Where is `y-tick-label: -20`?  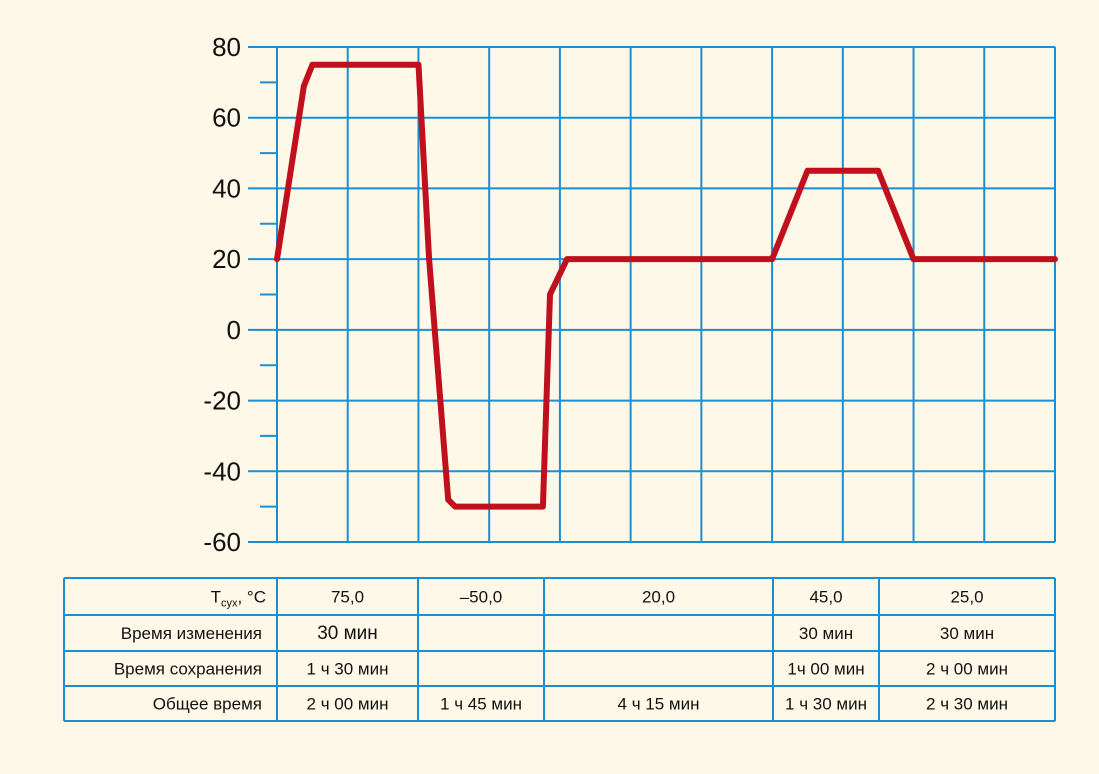
y-tick-label: -20 is located at coordinates (222, 401).